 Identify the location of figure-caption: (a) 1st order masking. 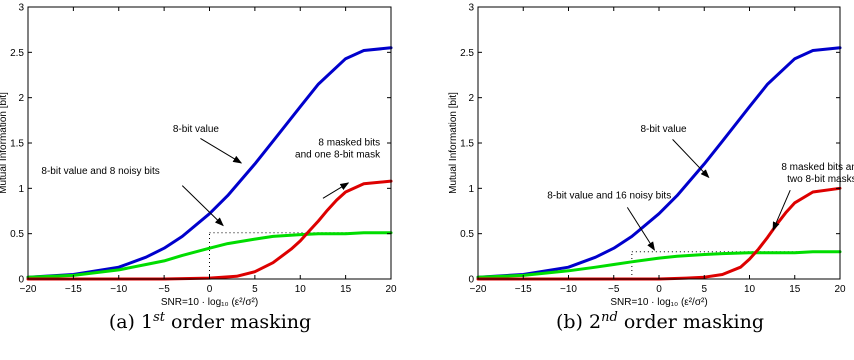
(210, 321).